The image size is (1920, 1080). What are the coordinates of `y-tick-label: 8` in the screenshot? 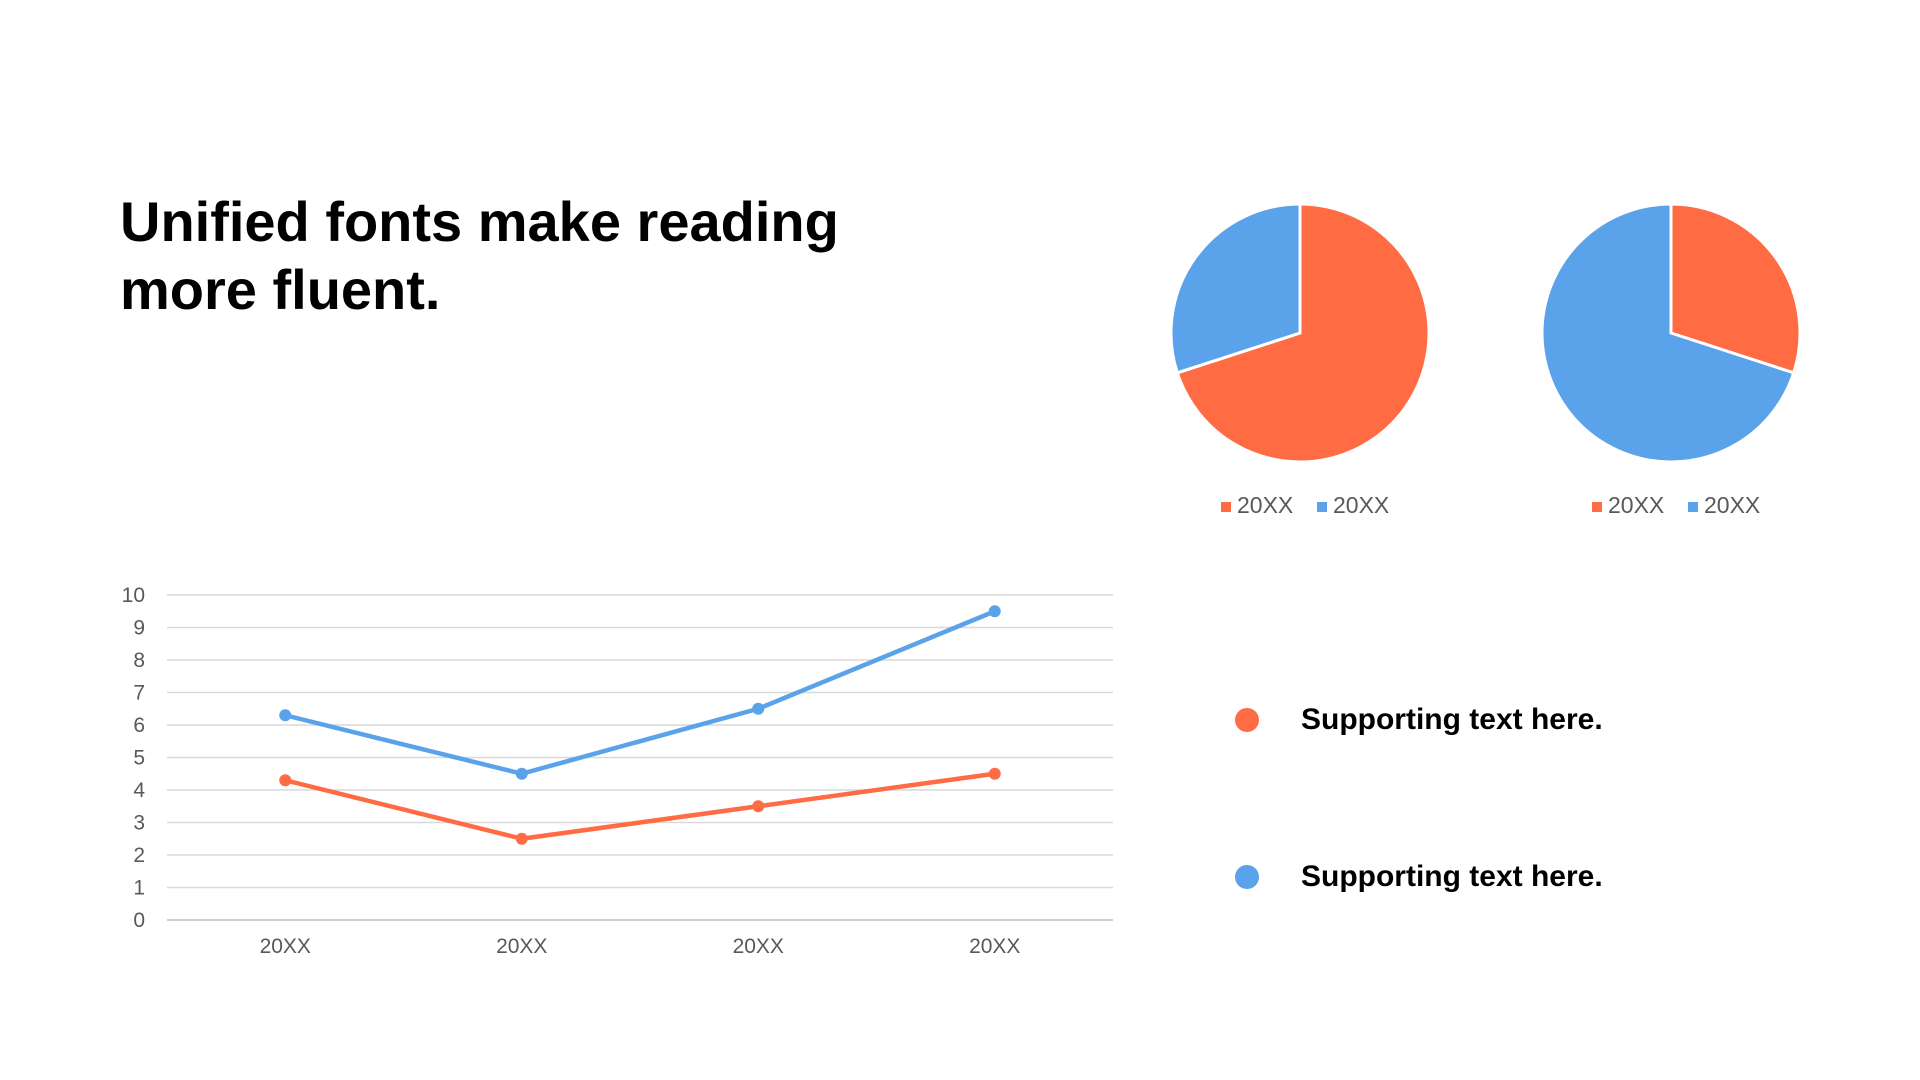 It's located at (139, 660).